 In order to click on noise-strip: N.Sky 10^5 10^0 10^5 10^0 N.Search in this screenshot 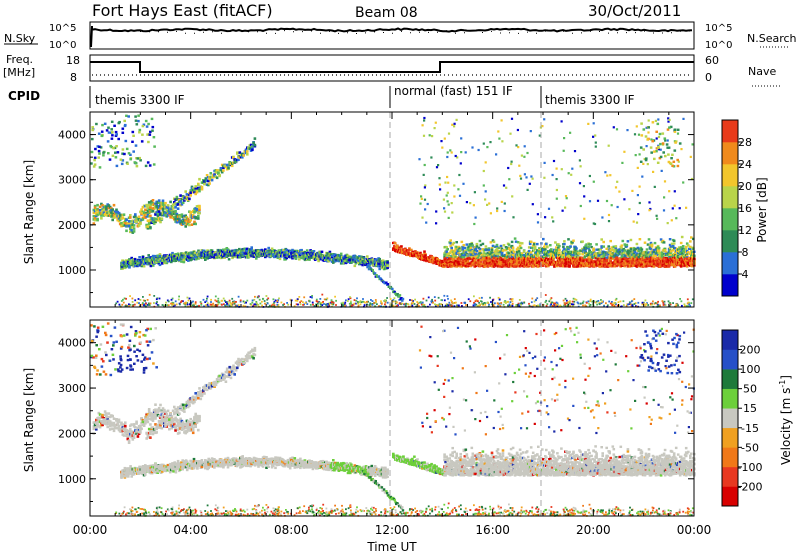, I will do `click(400, 36)`.